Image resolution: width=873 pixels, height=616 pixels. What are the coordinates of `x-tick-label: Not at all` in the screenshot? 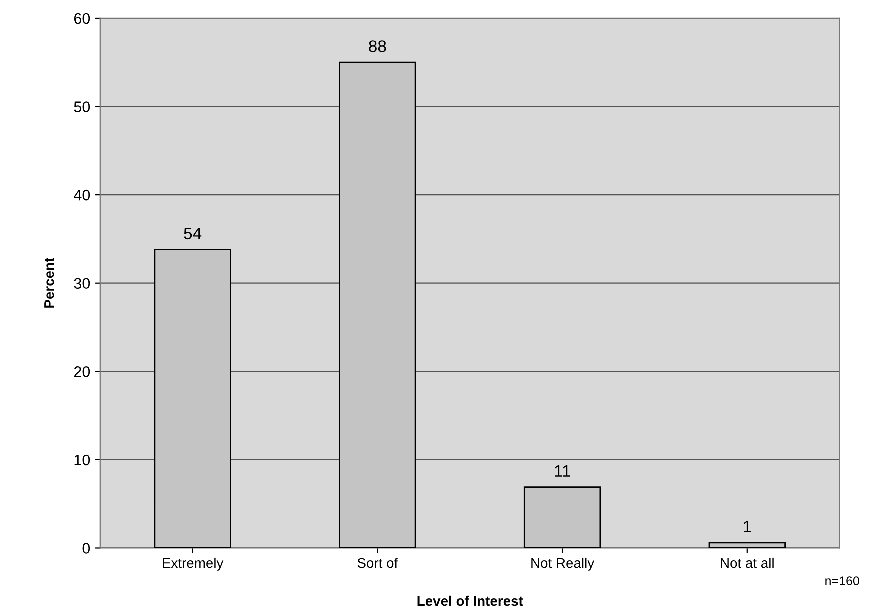 It's located at (747, 563).